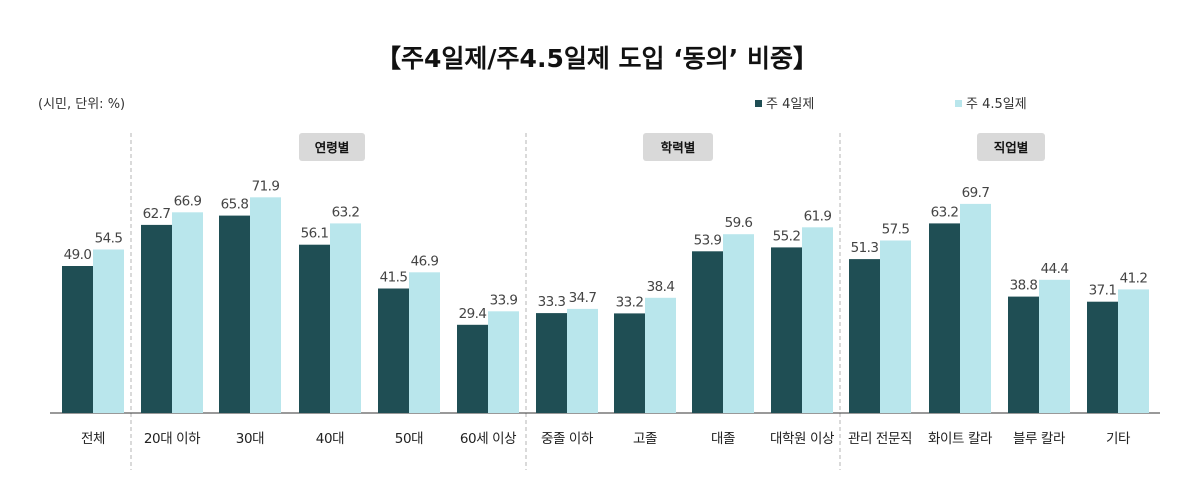 The width and height of the screenshot is (1194, 491). Describe the element at coordinates (708, 240) in the screenshot. I see `value-label-4day: 53.9` at that location.